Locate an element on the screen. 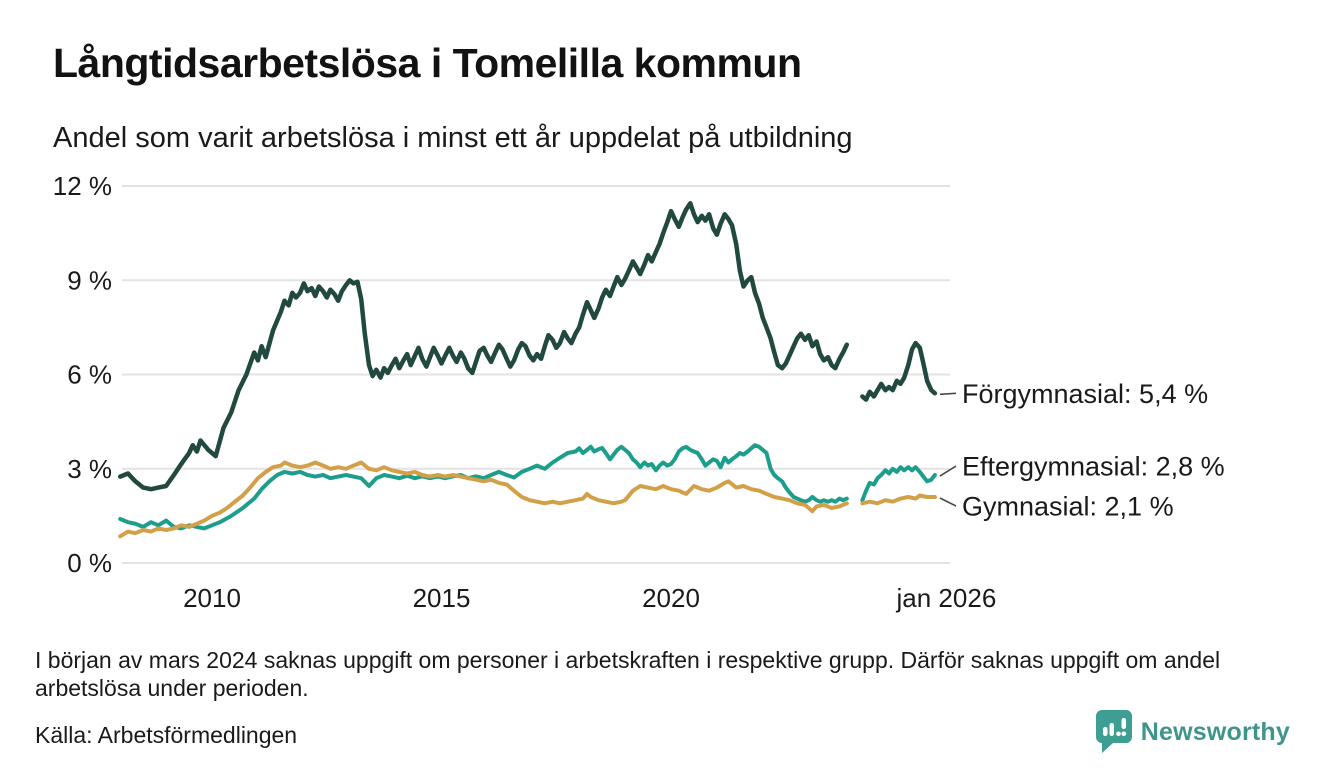  y-axis-tick-label: 6 % is located at coordinates (89, 375).